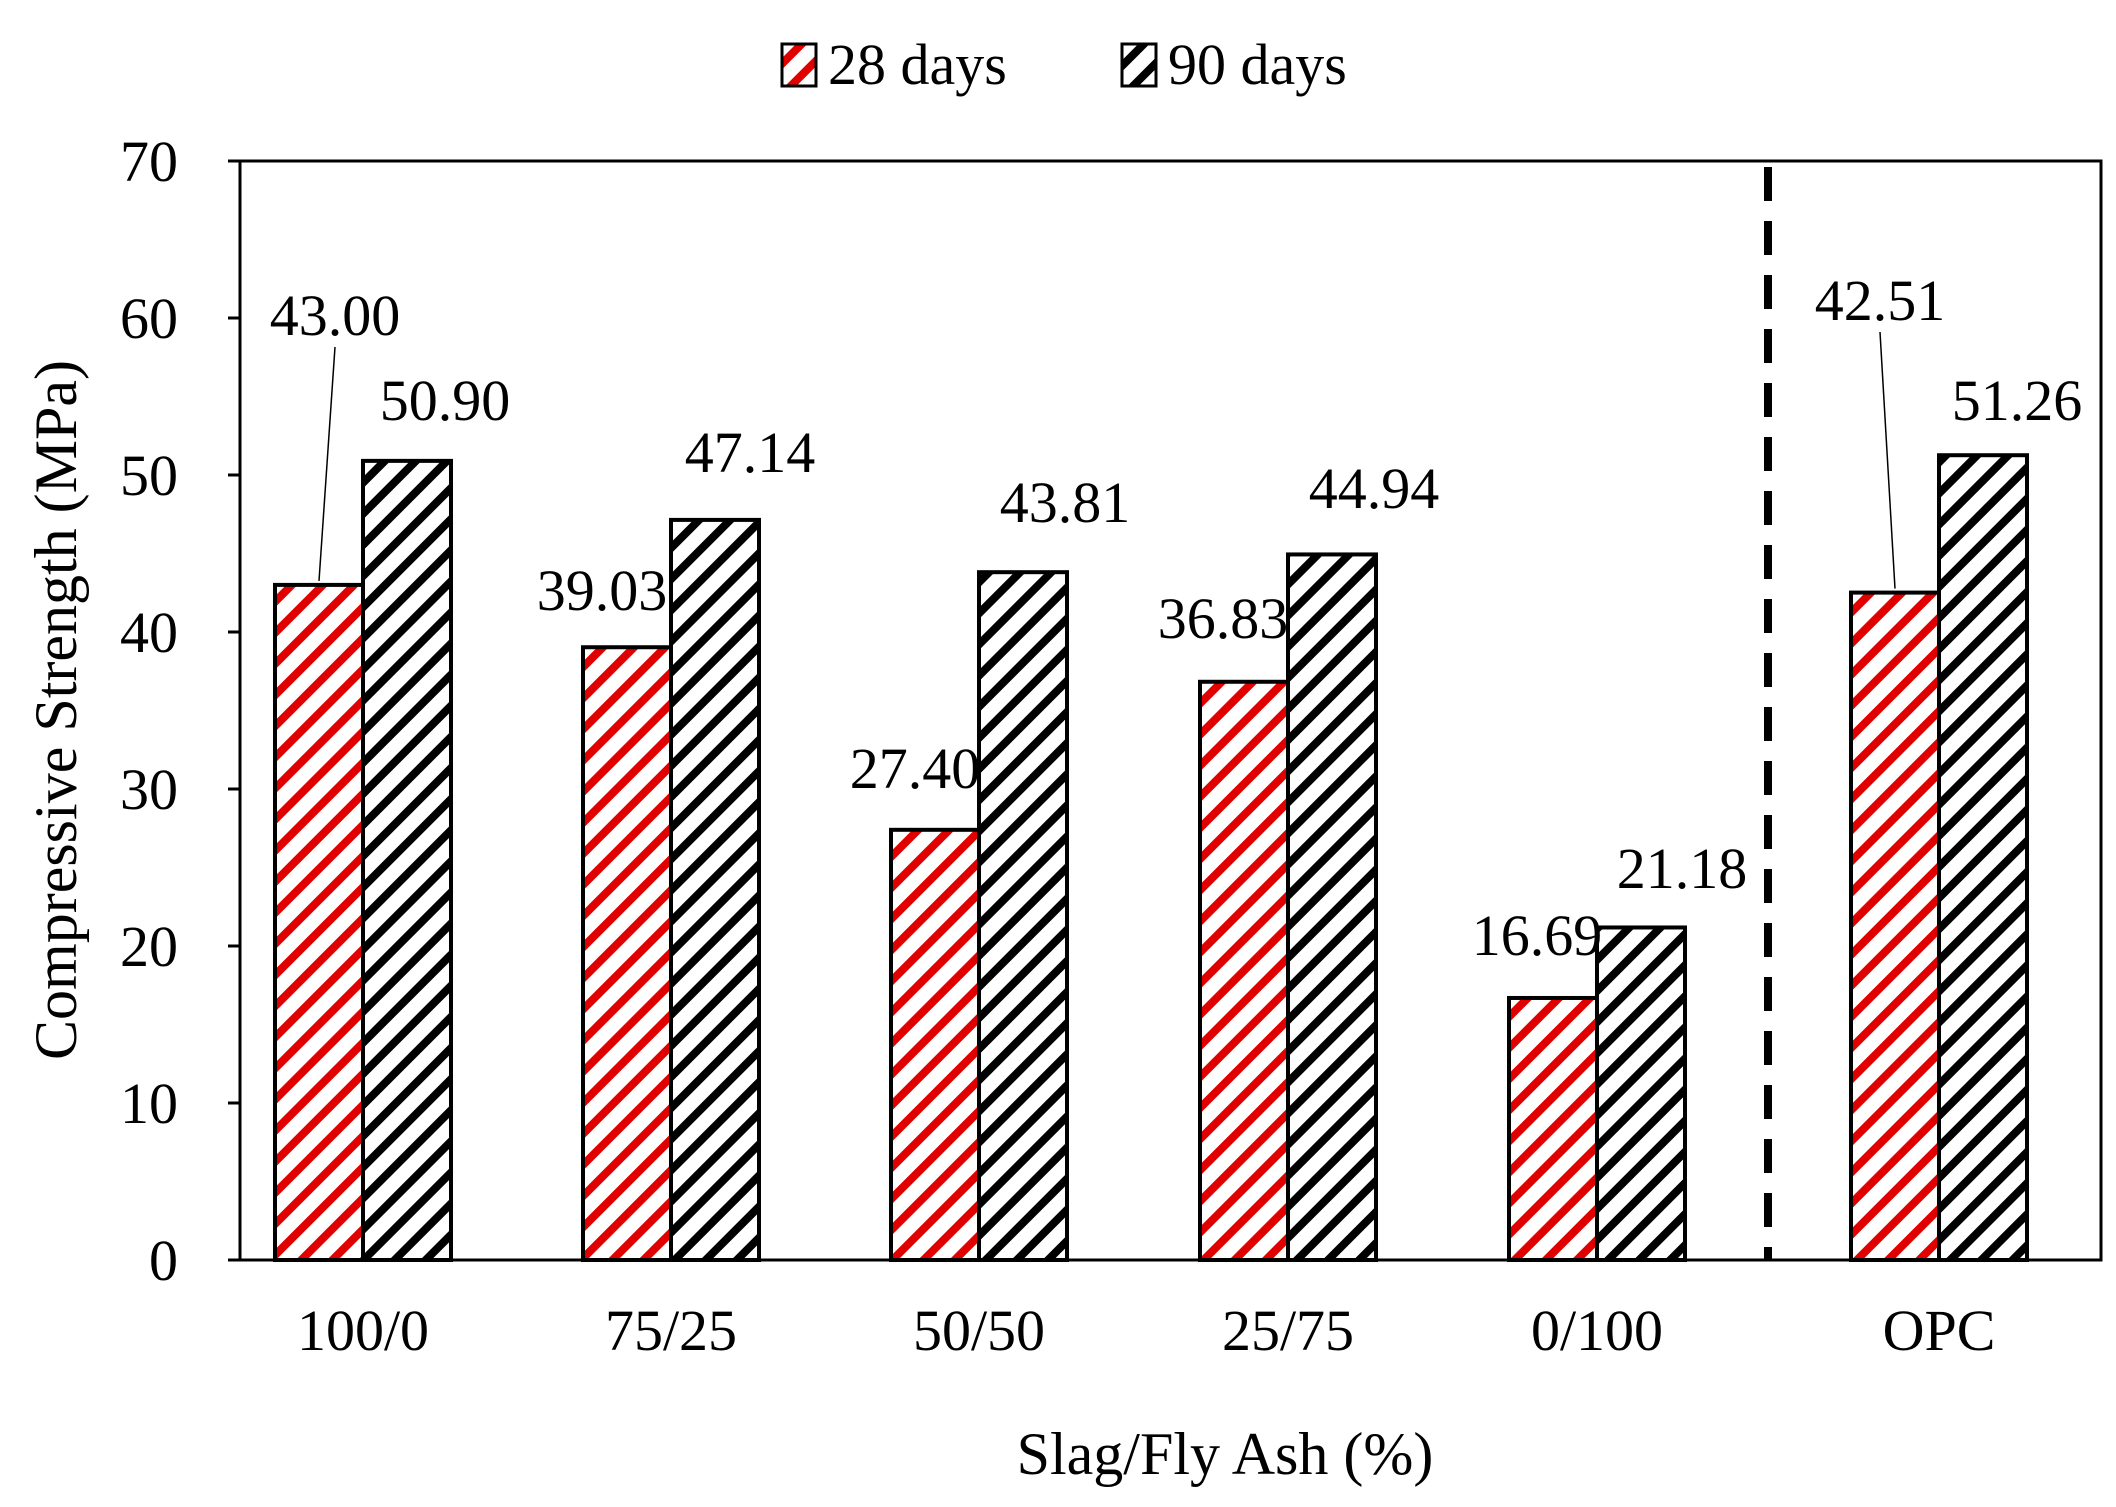 This screenshot has width=2116, height=1507. What do you see at coordinates (149, 161) in the screenshot?
I see `y-tick-label: 70` at bounding box center [149, 161].